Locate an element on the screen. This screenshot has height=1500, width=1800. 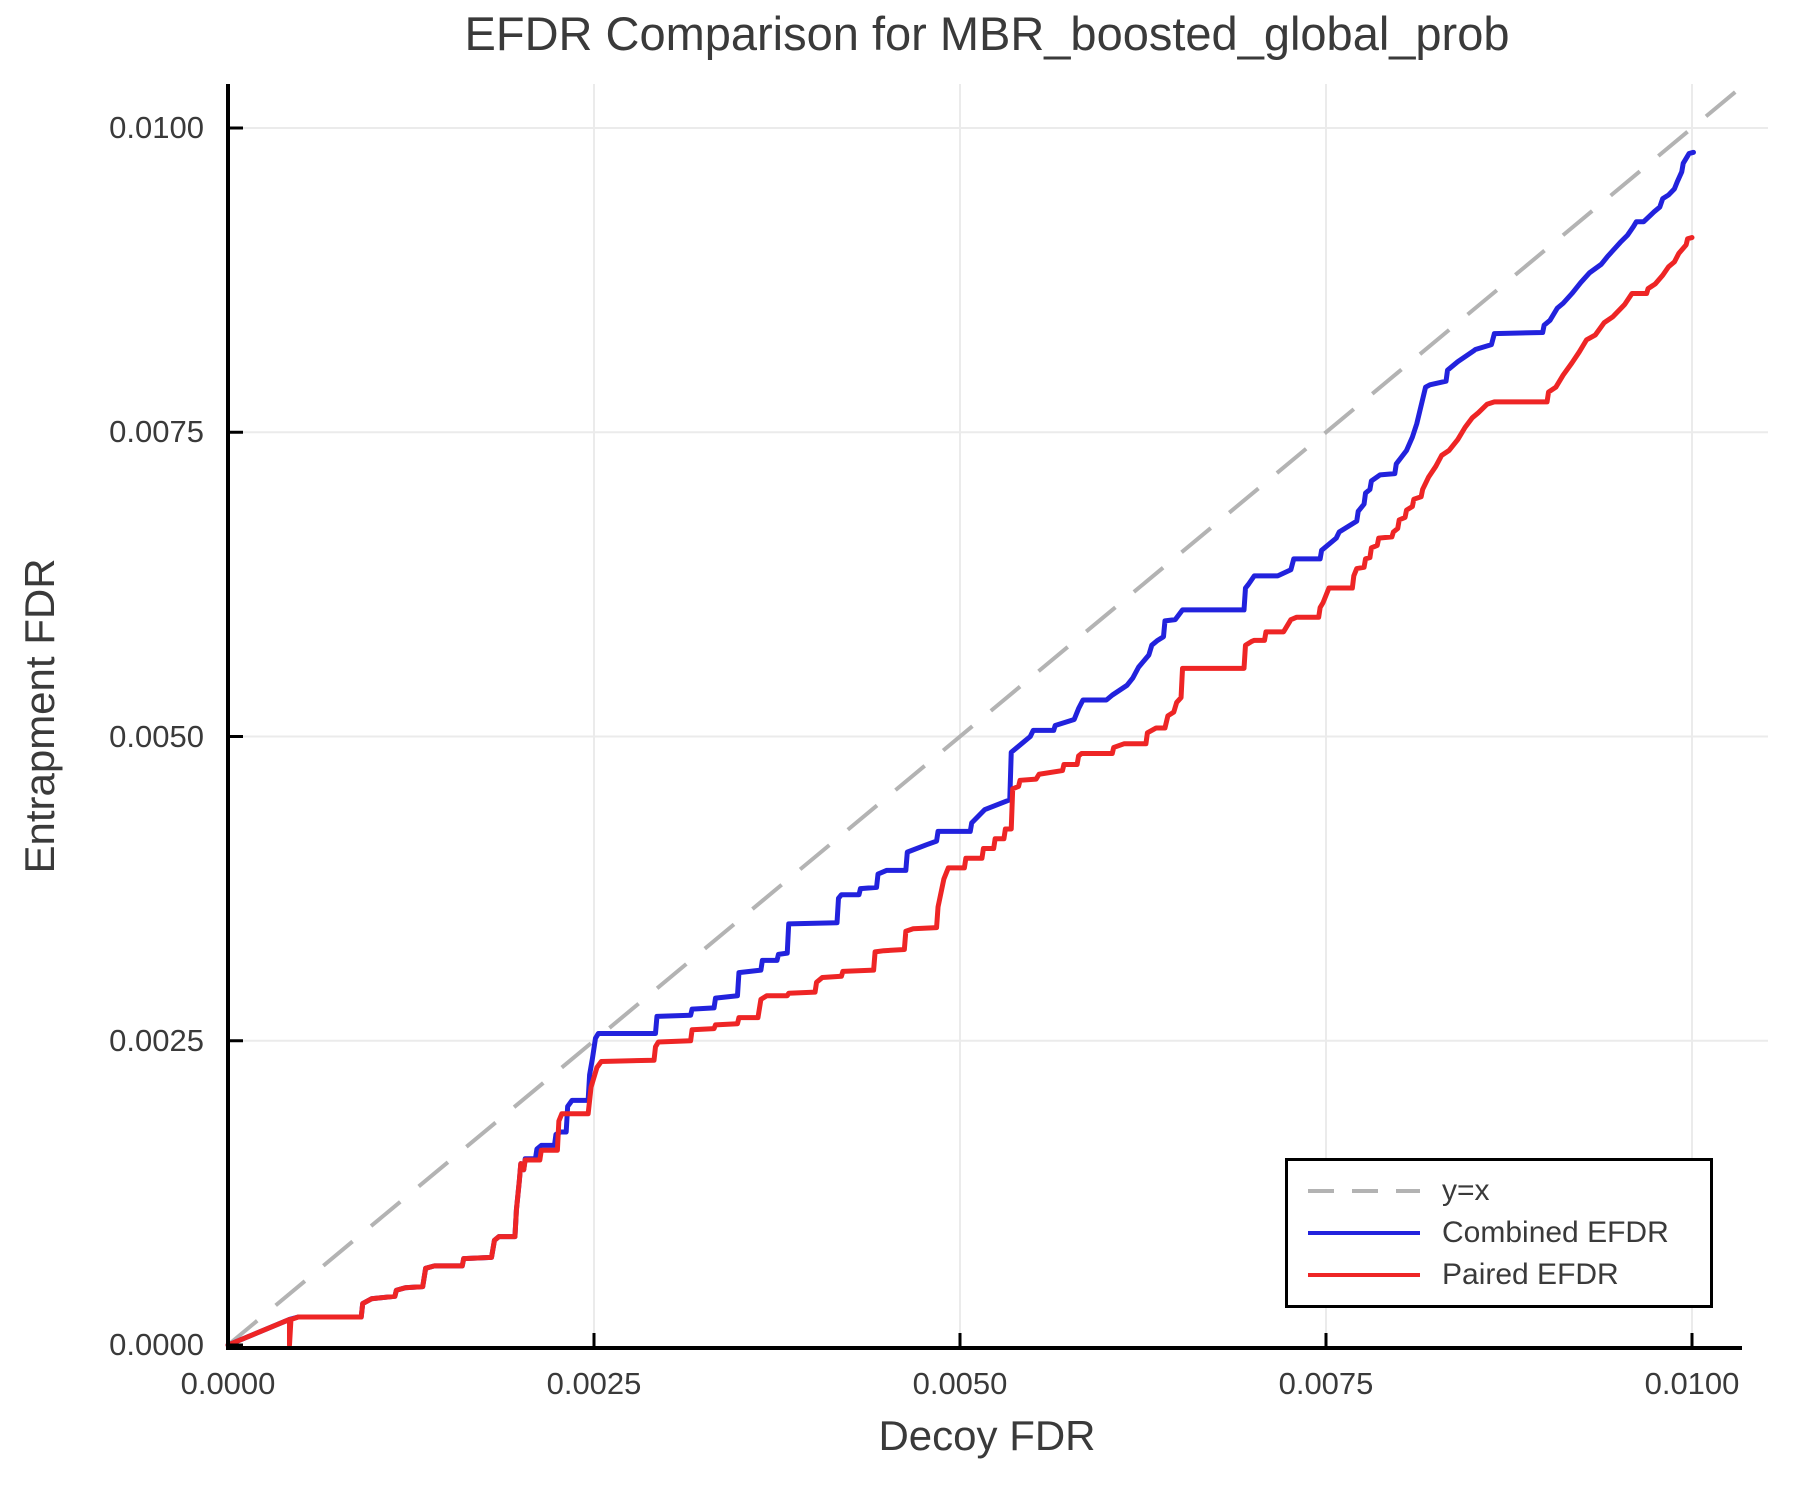
y-tick-label: 0.0050 is located at coordinates (156, 736).